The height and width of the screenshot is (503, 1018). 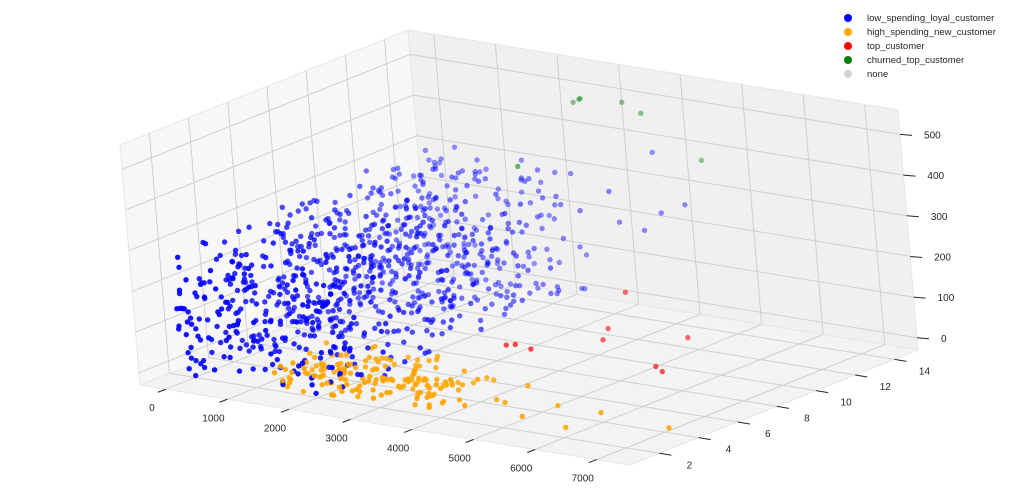 I want to click on legend-label: none, so click(x=878, y=74).